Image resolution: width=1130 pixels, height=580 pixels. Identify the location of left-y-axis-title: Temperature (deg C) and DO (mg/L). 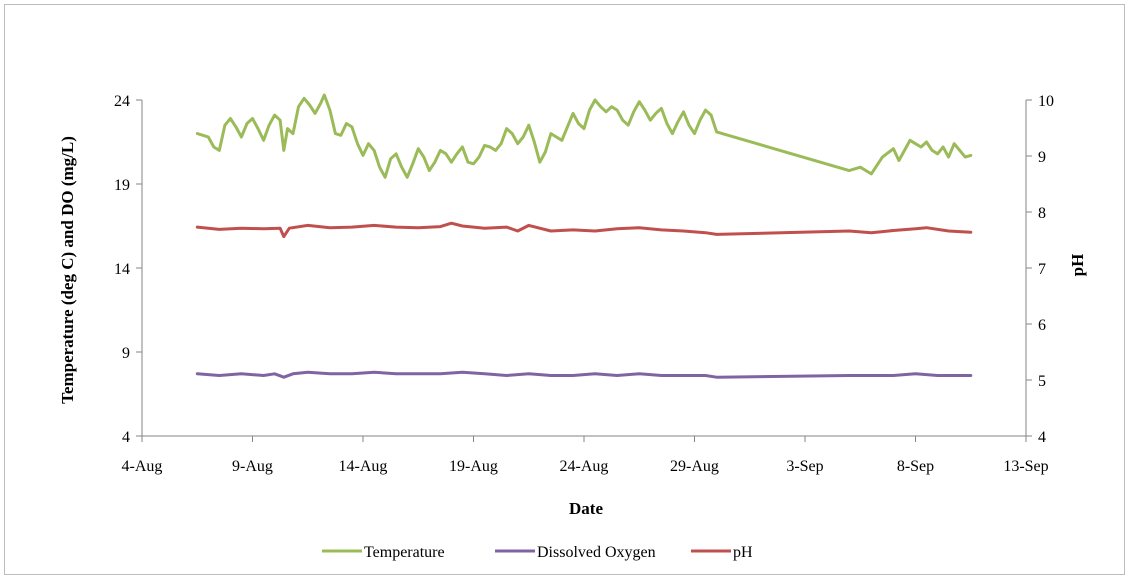
(67, 270).